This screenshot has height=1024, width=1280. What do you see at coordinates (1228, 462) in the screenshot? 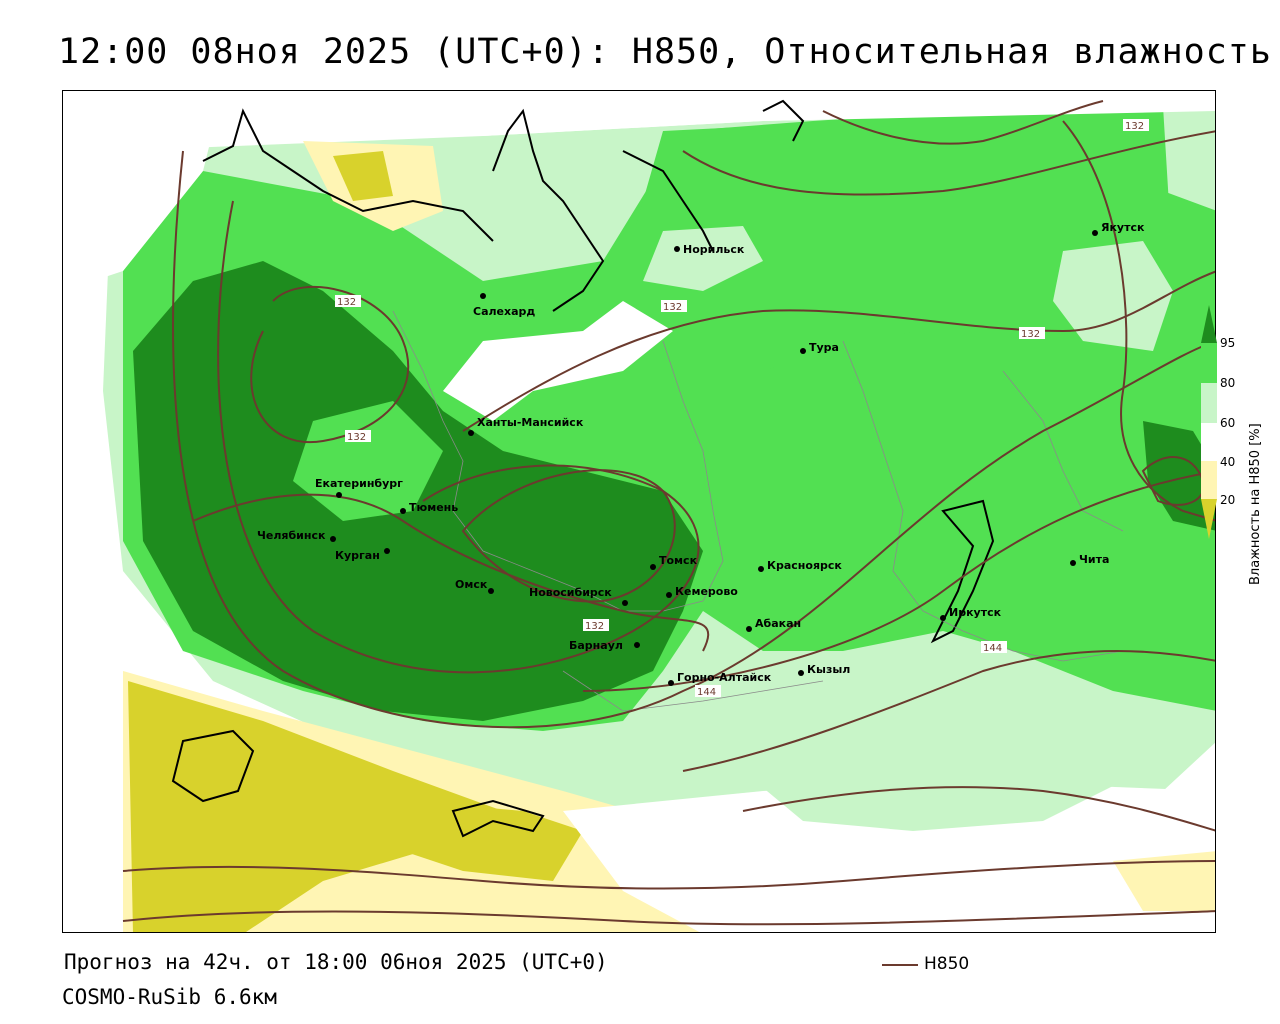
I see `colorbar-tick: 40` at bounding box center [1228, 462].